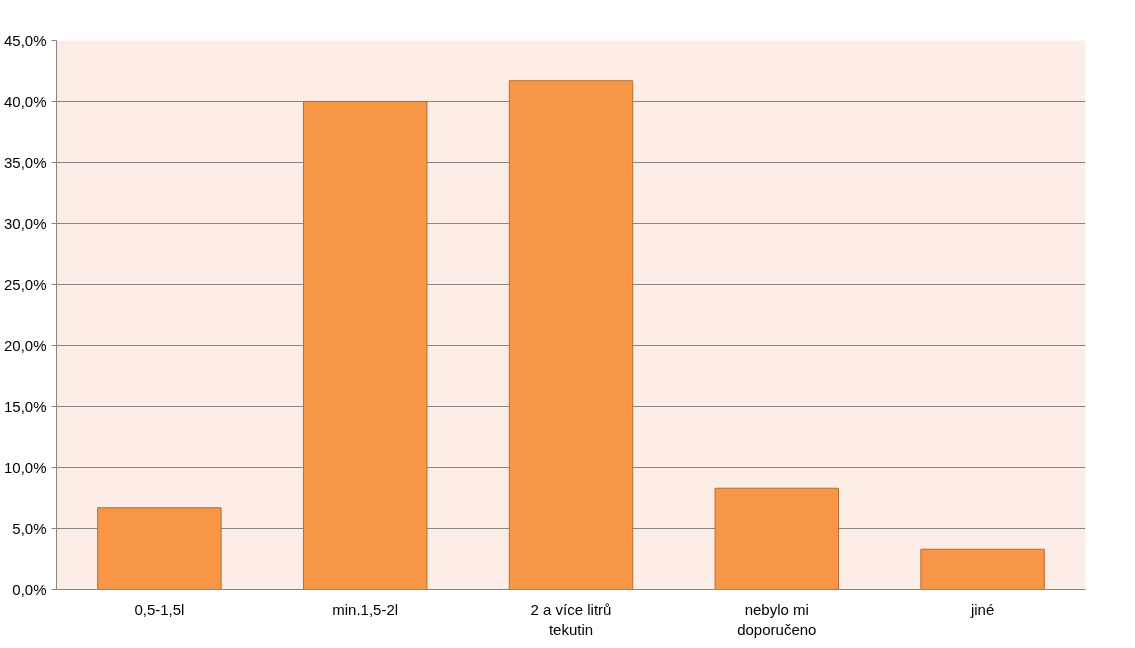  I want to click on y-tick-label: 10,0%, so click(25, 467).